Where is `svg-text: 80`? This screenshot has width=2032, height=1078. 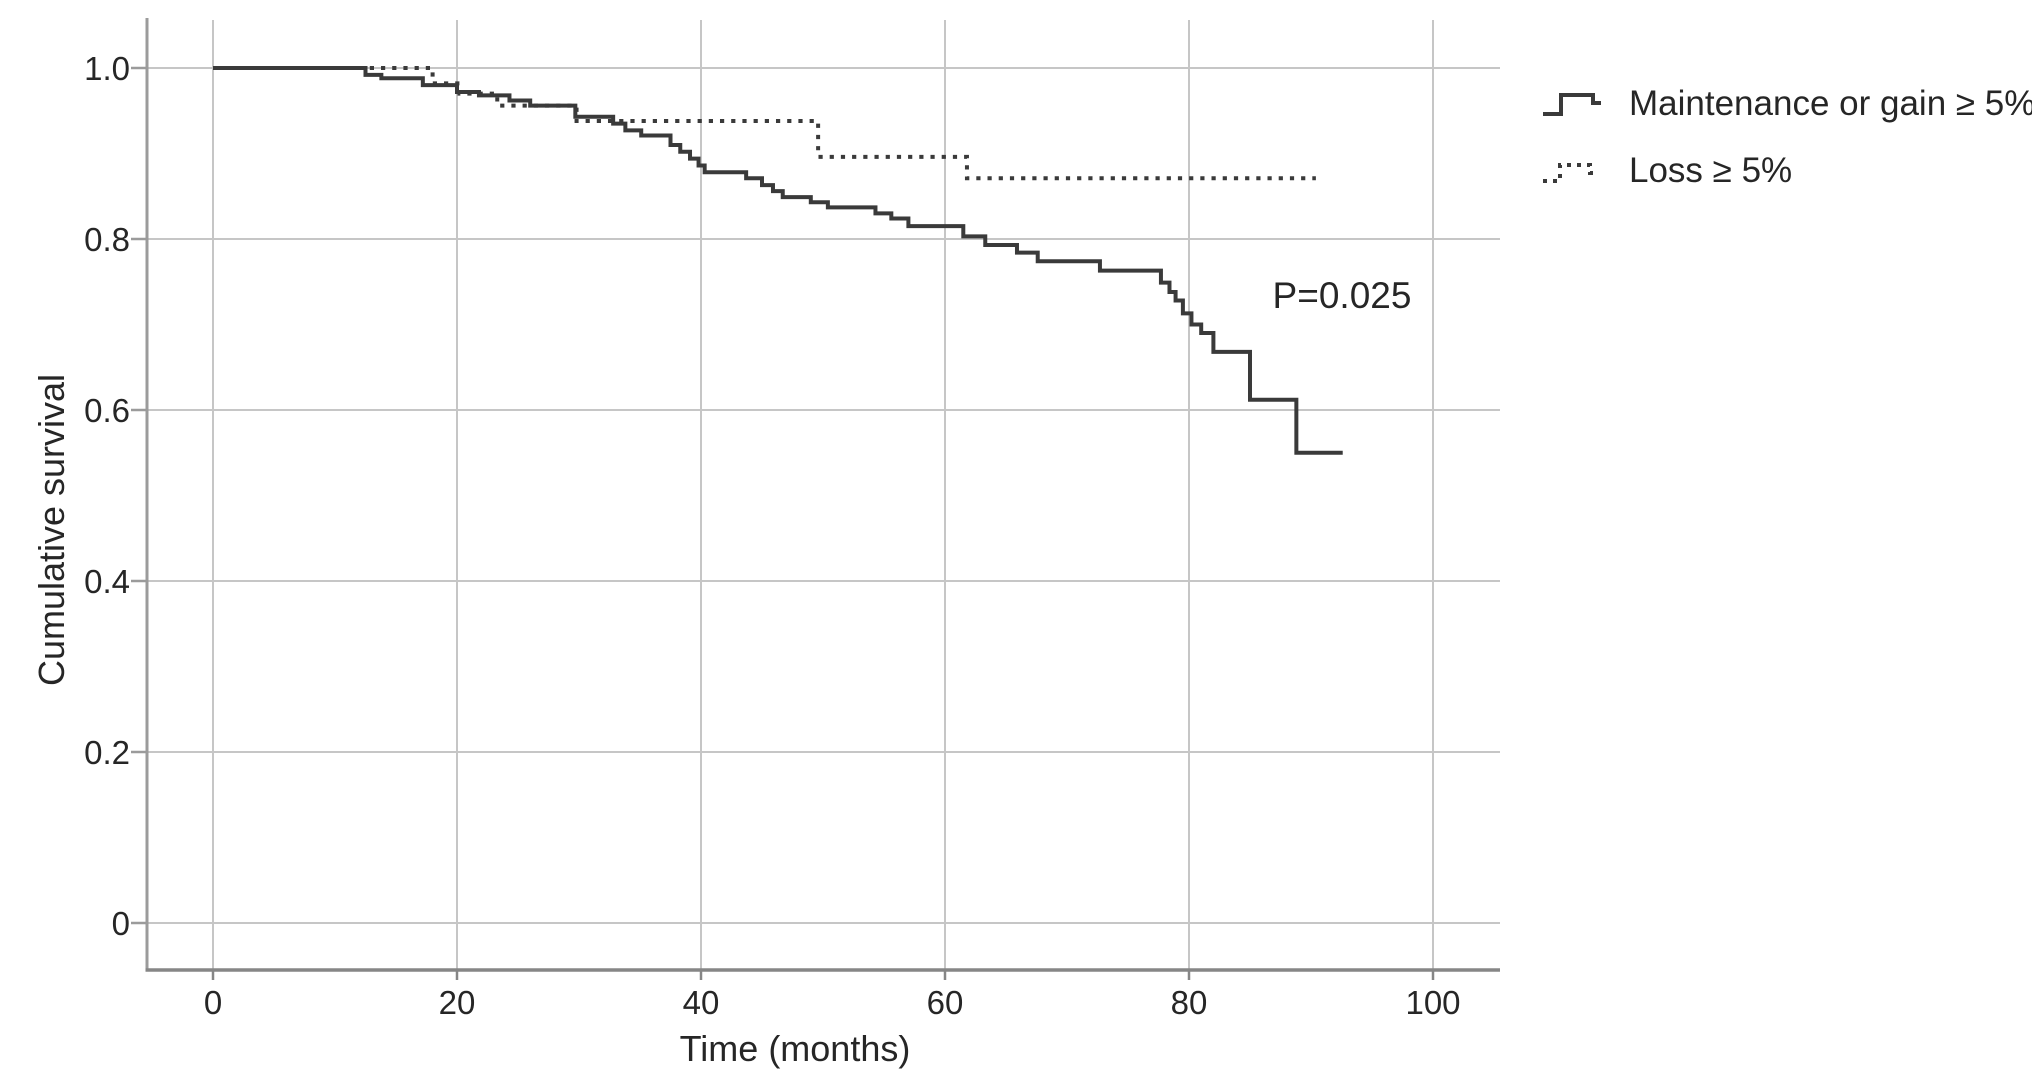 svg-text: 80 is located at coordinates (1189, 1002).